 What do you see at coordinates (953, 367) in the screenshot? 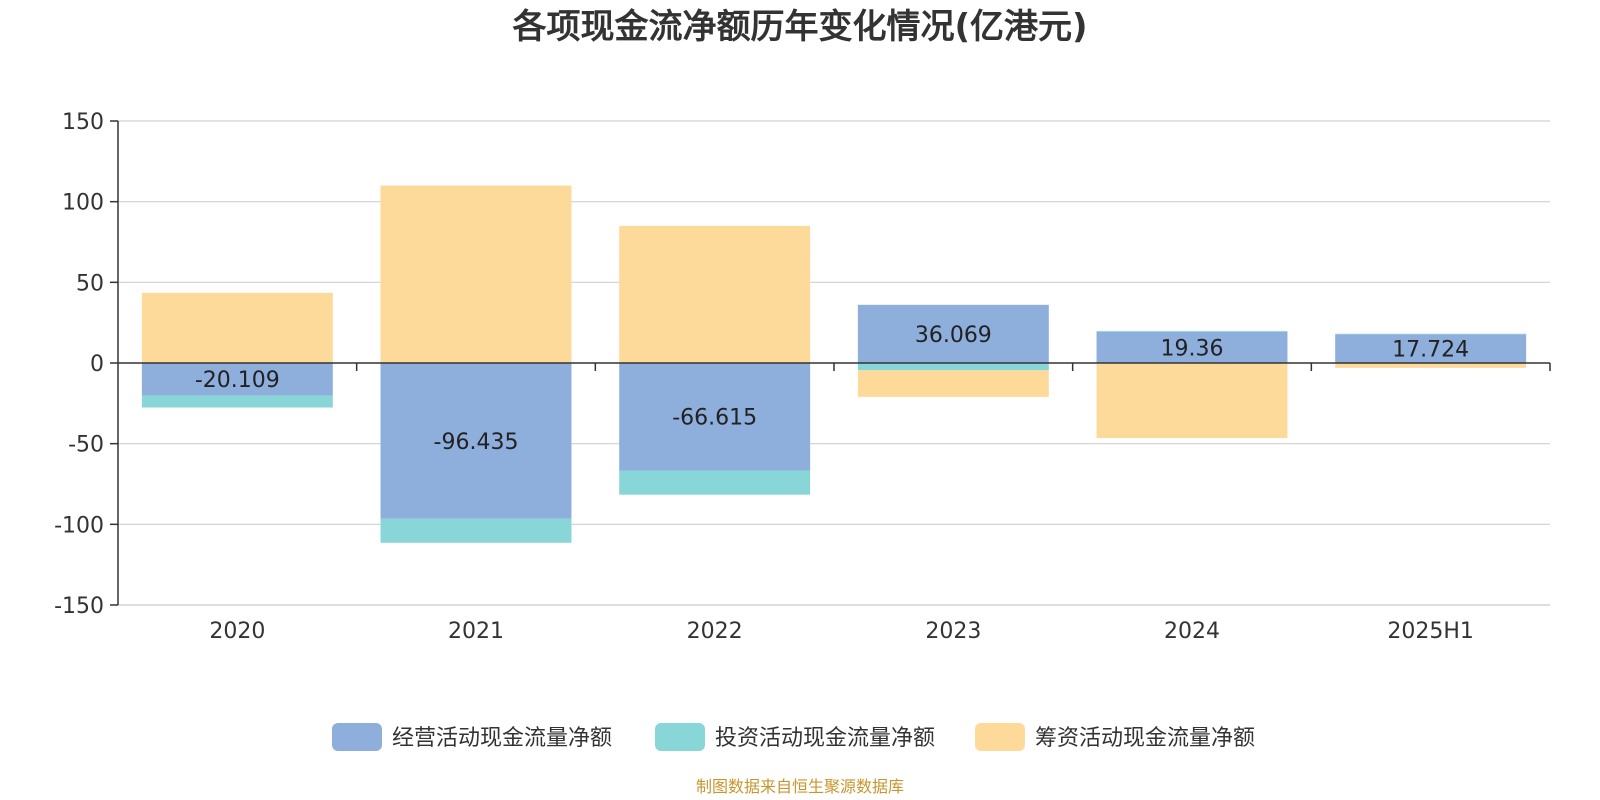
I see `bar-series-2-2023` at bounding box center [953, 367].